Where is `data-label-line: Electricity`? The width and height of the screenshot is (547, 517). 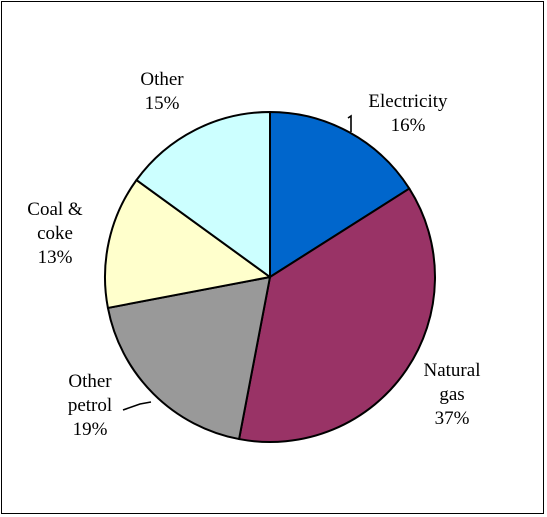
data-label-line: Electricity is located at coordinates (408, 101).